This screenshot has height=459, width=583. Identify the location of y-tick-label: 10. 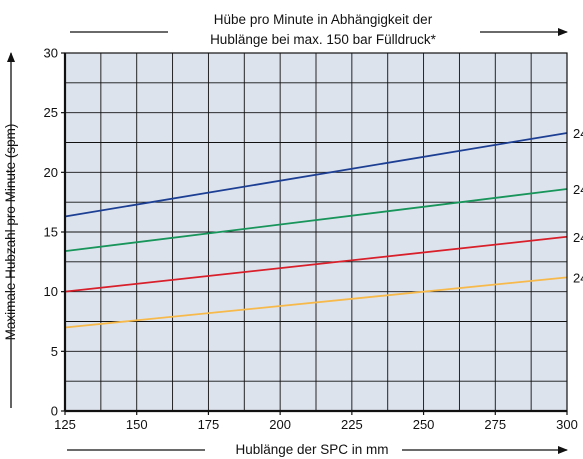
(51, 291).